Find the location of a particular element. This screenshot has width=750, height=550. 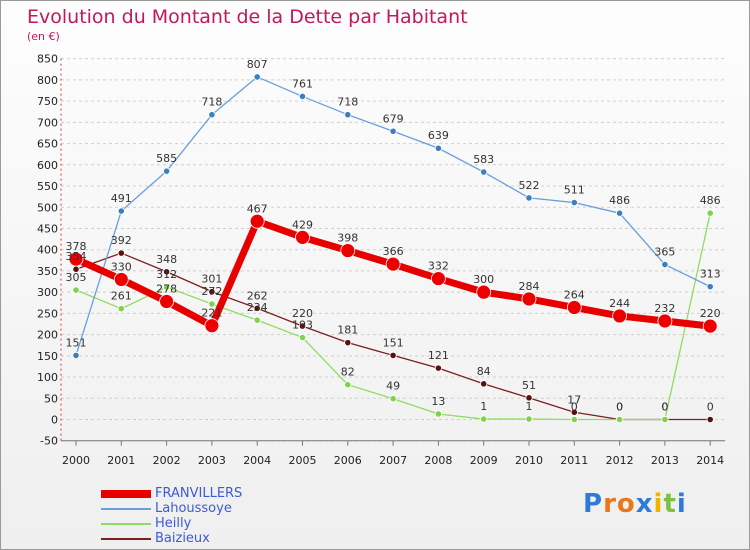

x-tick-label: 2001 is located at coordinates (121, 460).